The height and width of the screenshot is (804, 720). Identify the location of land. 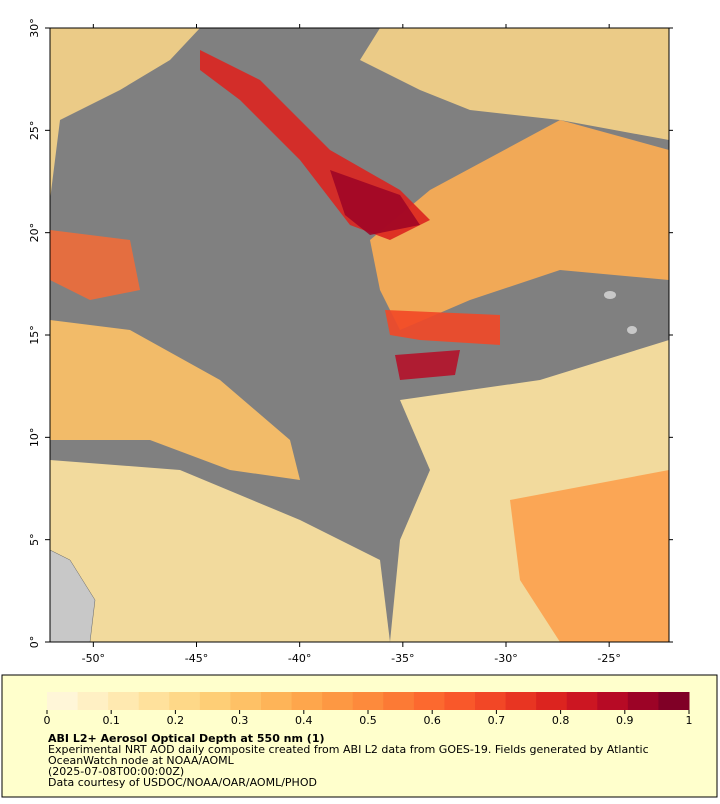
(73, 595).